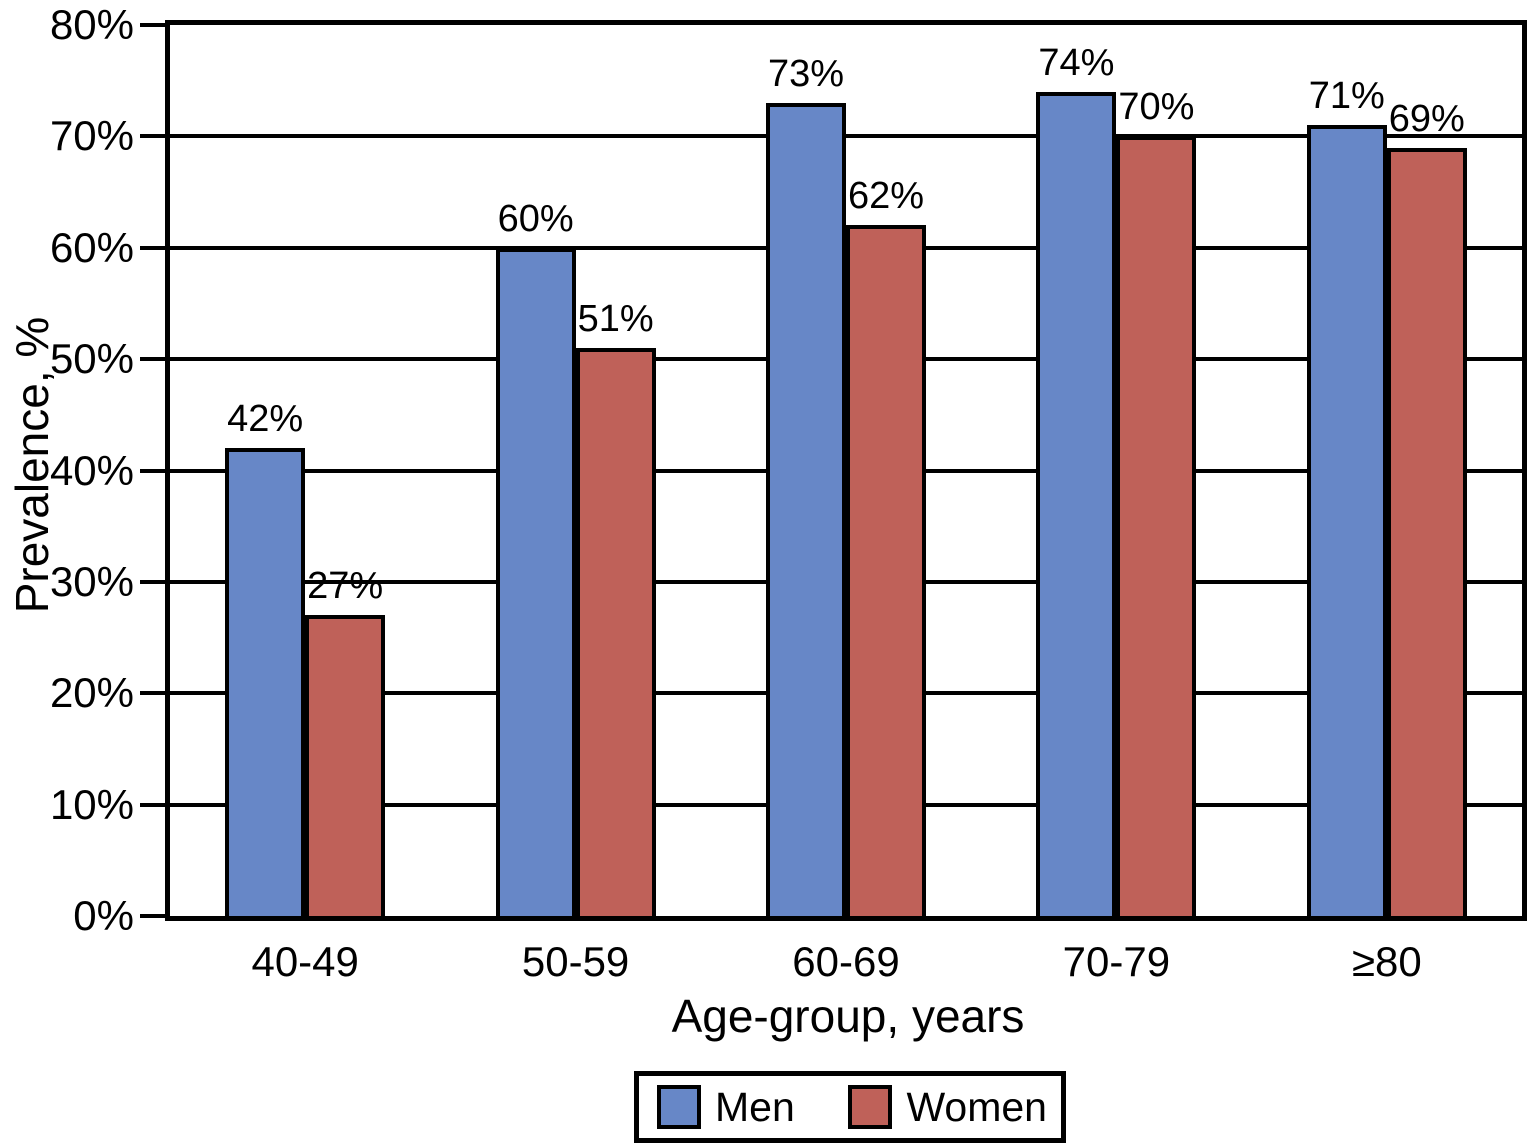 The height and width of the screenshot is (1146, 1535). What do you see at coordinates (1156, 526) in the screenshot?
I see `bar-women-group3` at bounding box center [1156, 526].